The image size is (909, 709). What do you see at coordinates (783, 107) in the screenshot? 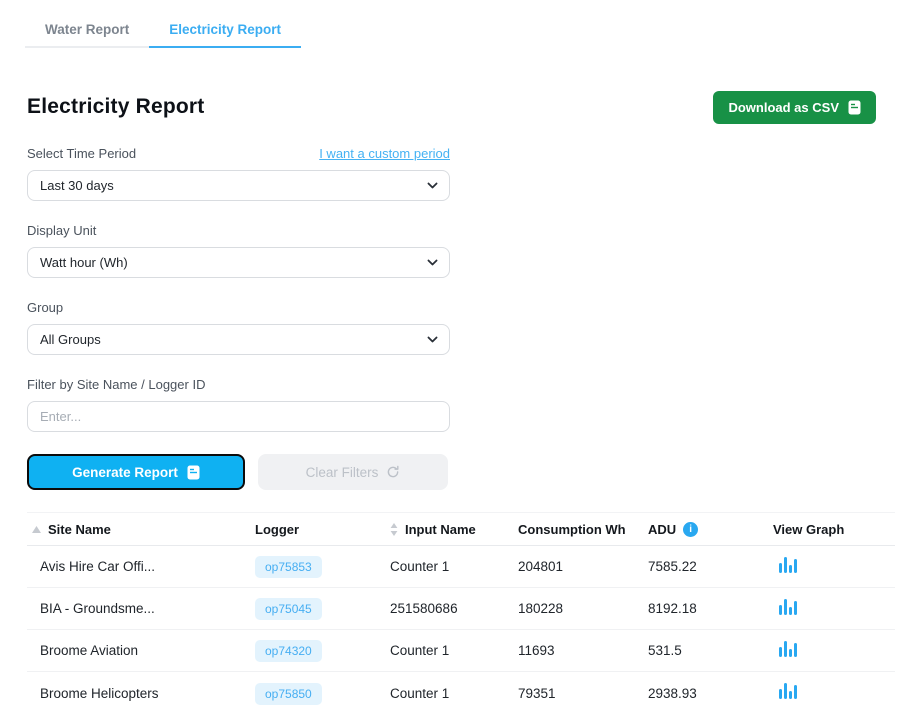
I see `download-csv-label: Download as CSV` at bounding box center [783, 107].